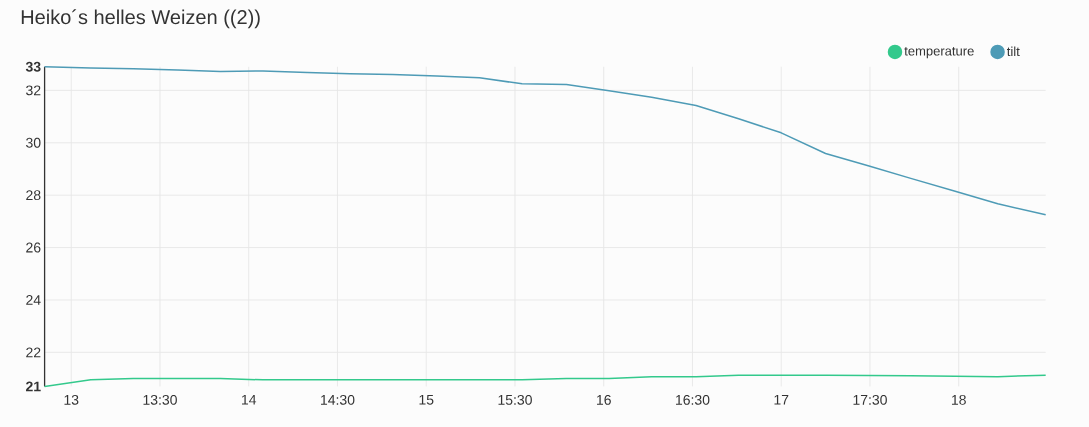  What do you see at coordinates (33, 90) in the screenshot?
I see `y-tick-label: 32` at bounding box center [33, 90].